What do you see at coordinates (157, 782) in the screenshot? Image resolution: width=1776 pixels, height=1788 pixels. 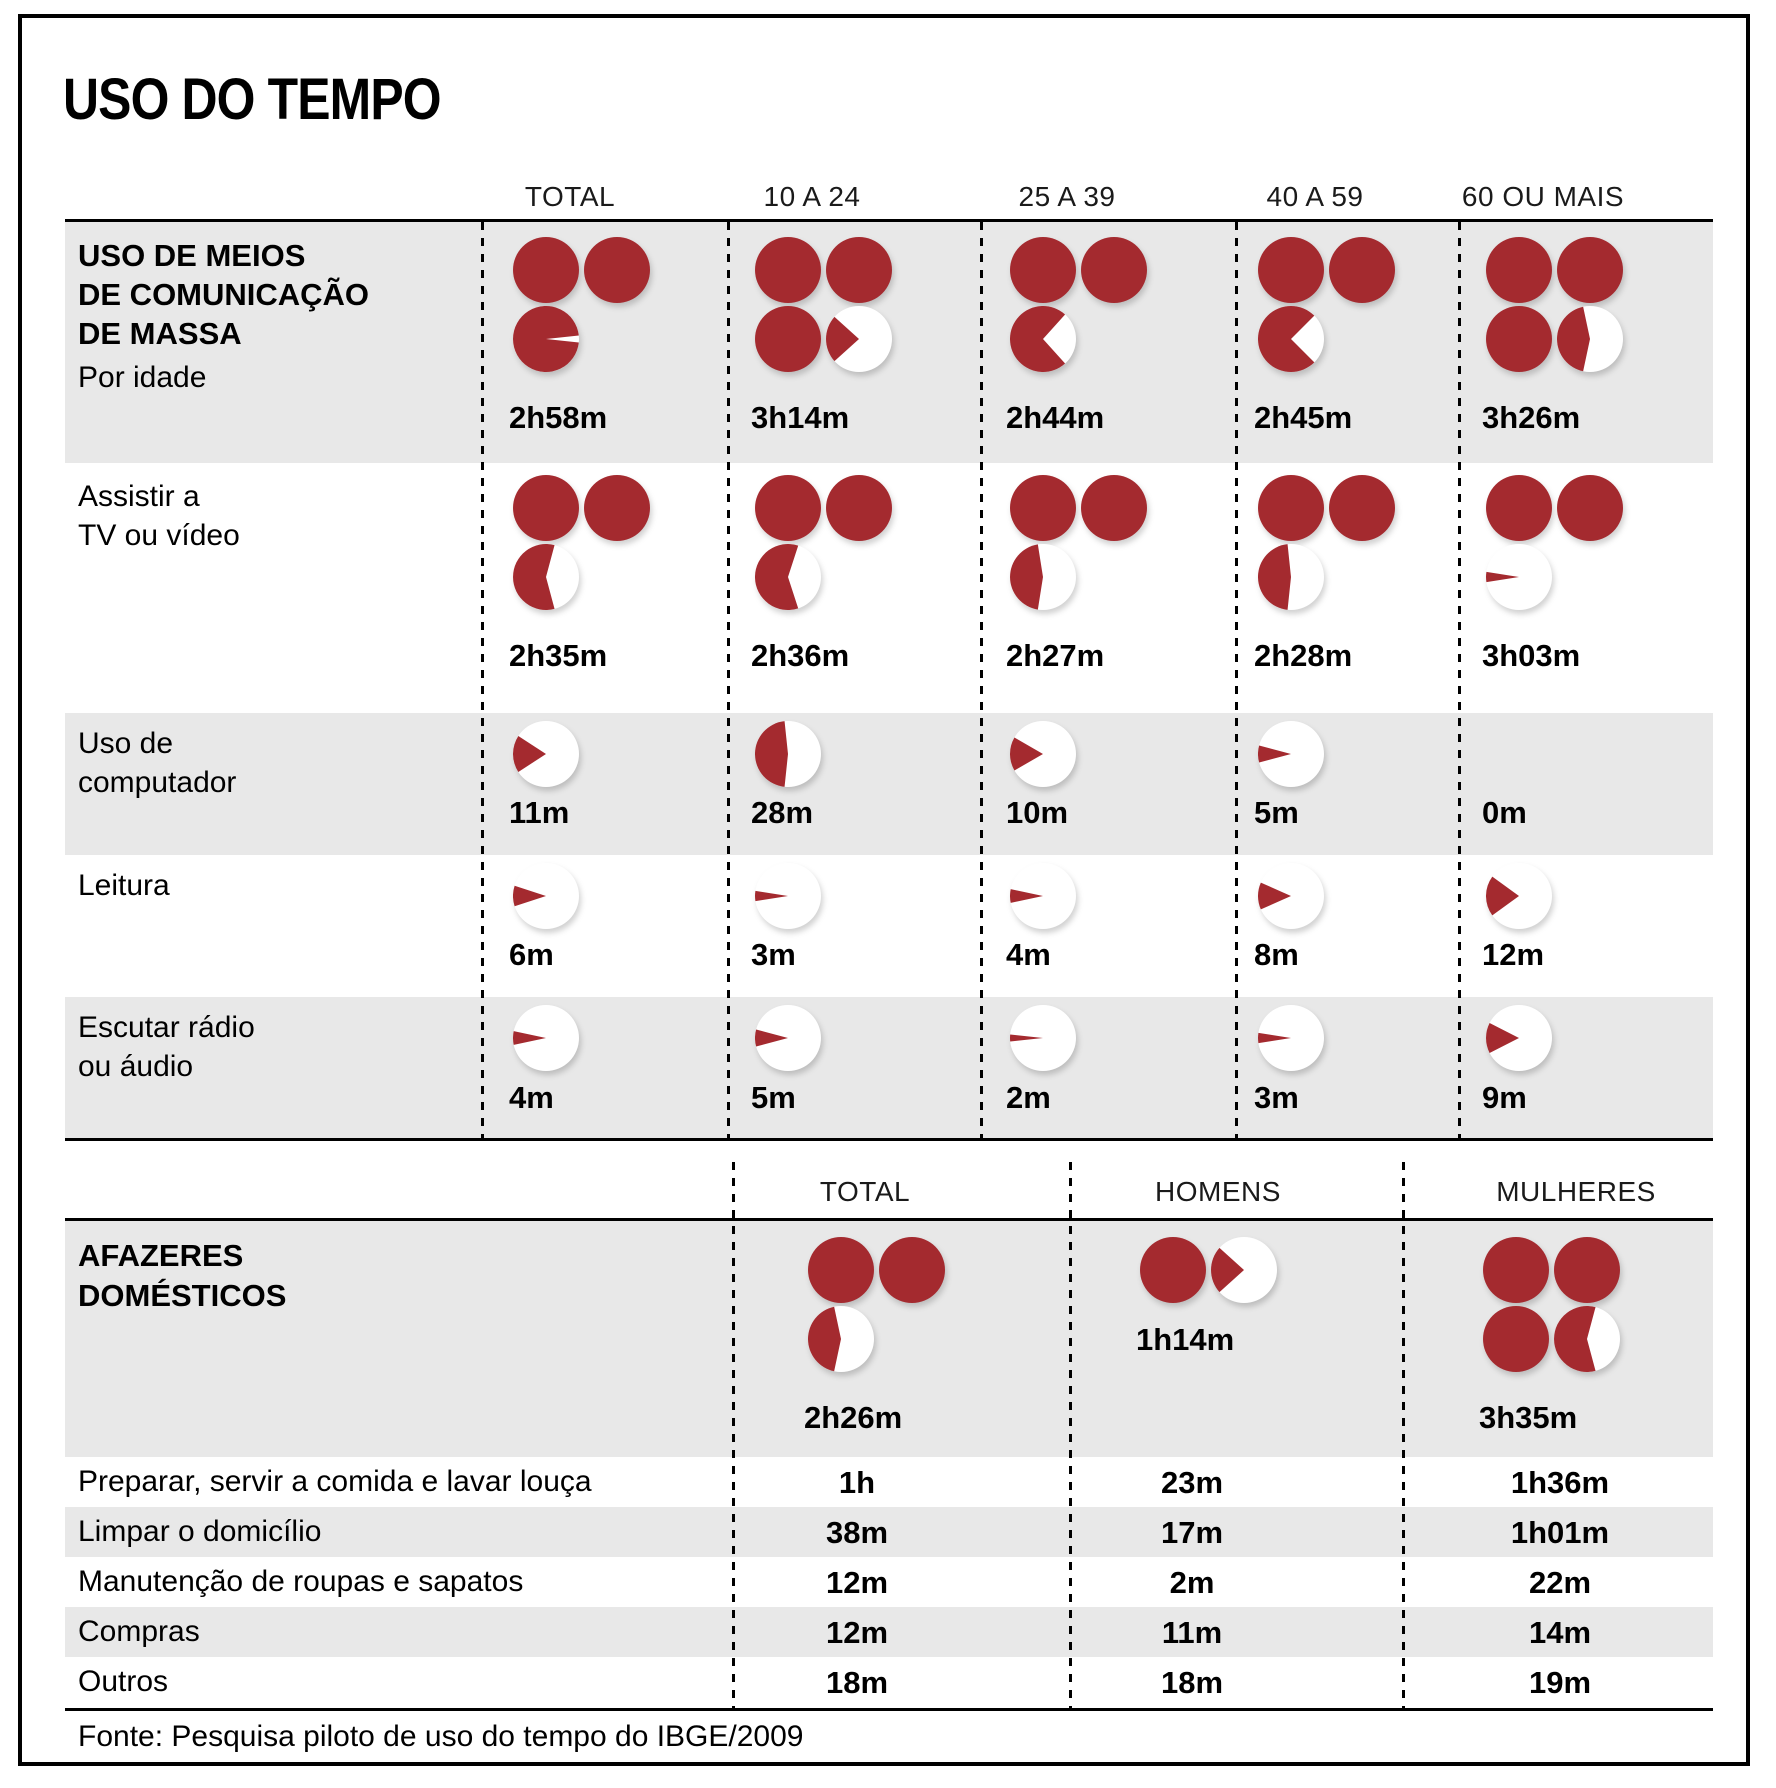 I see `row-label: computador` at bounding box center [157, 782].